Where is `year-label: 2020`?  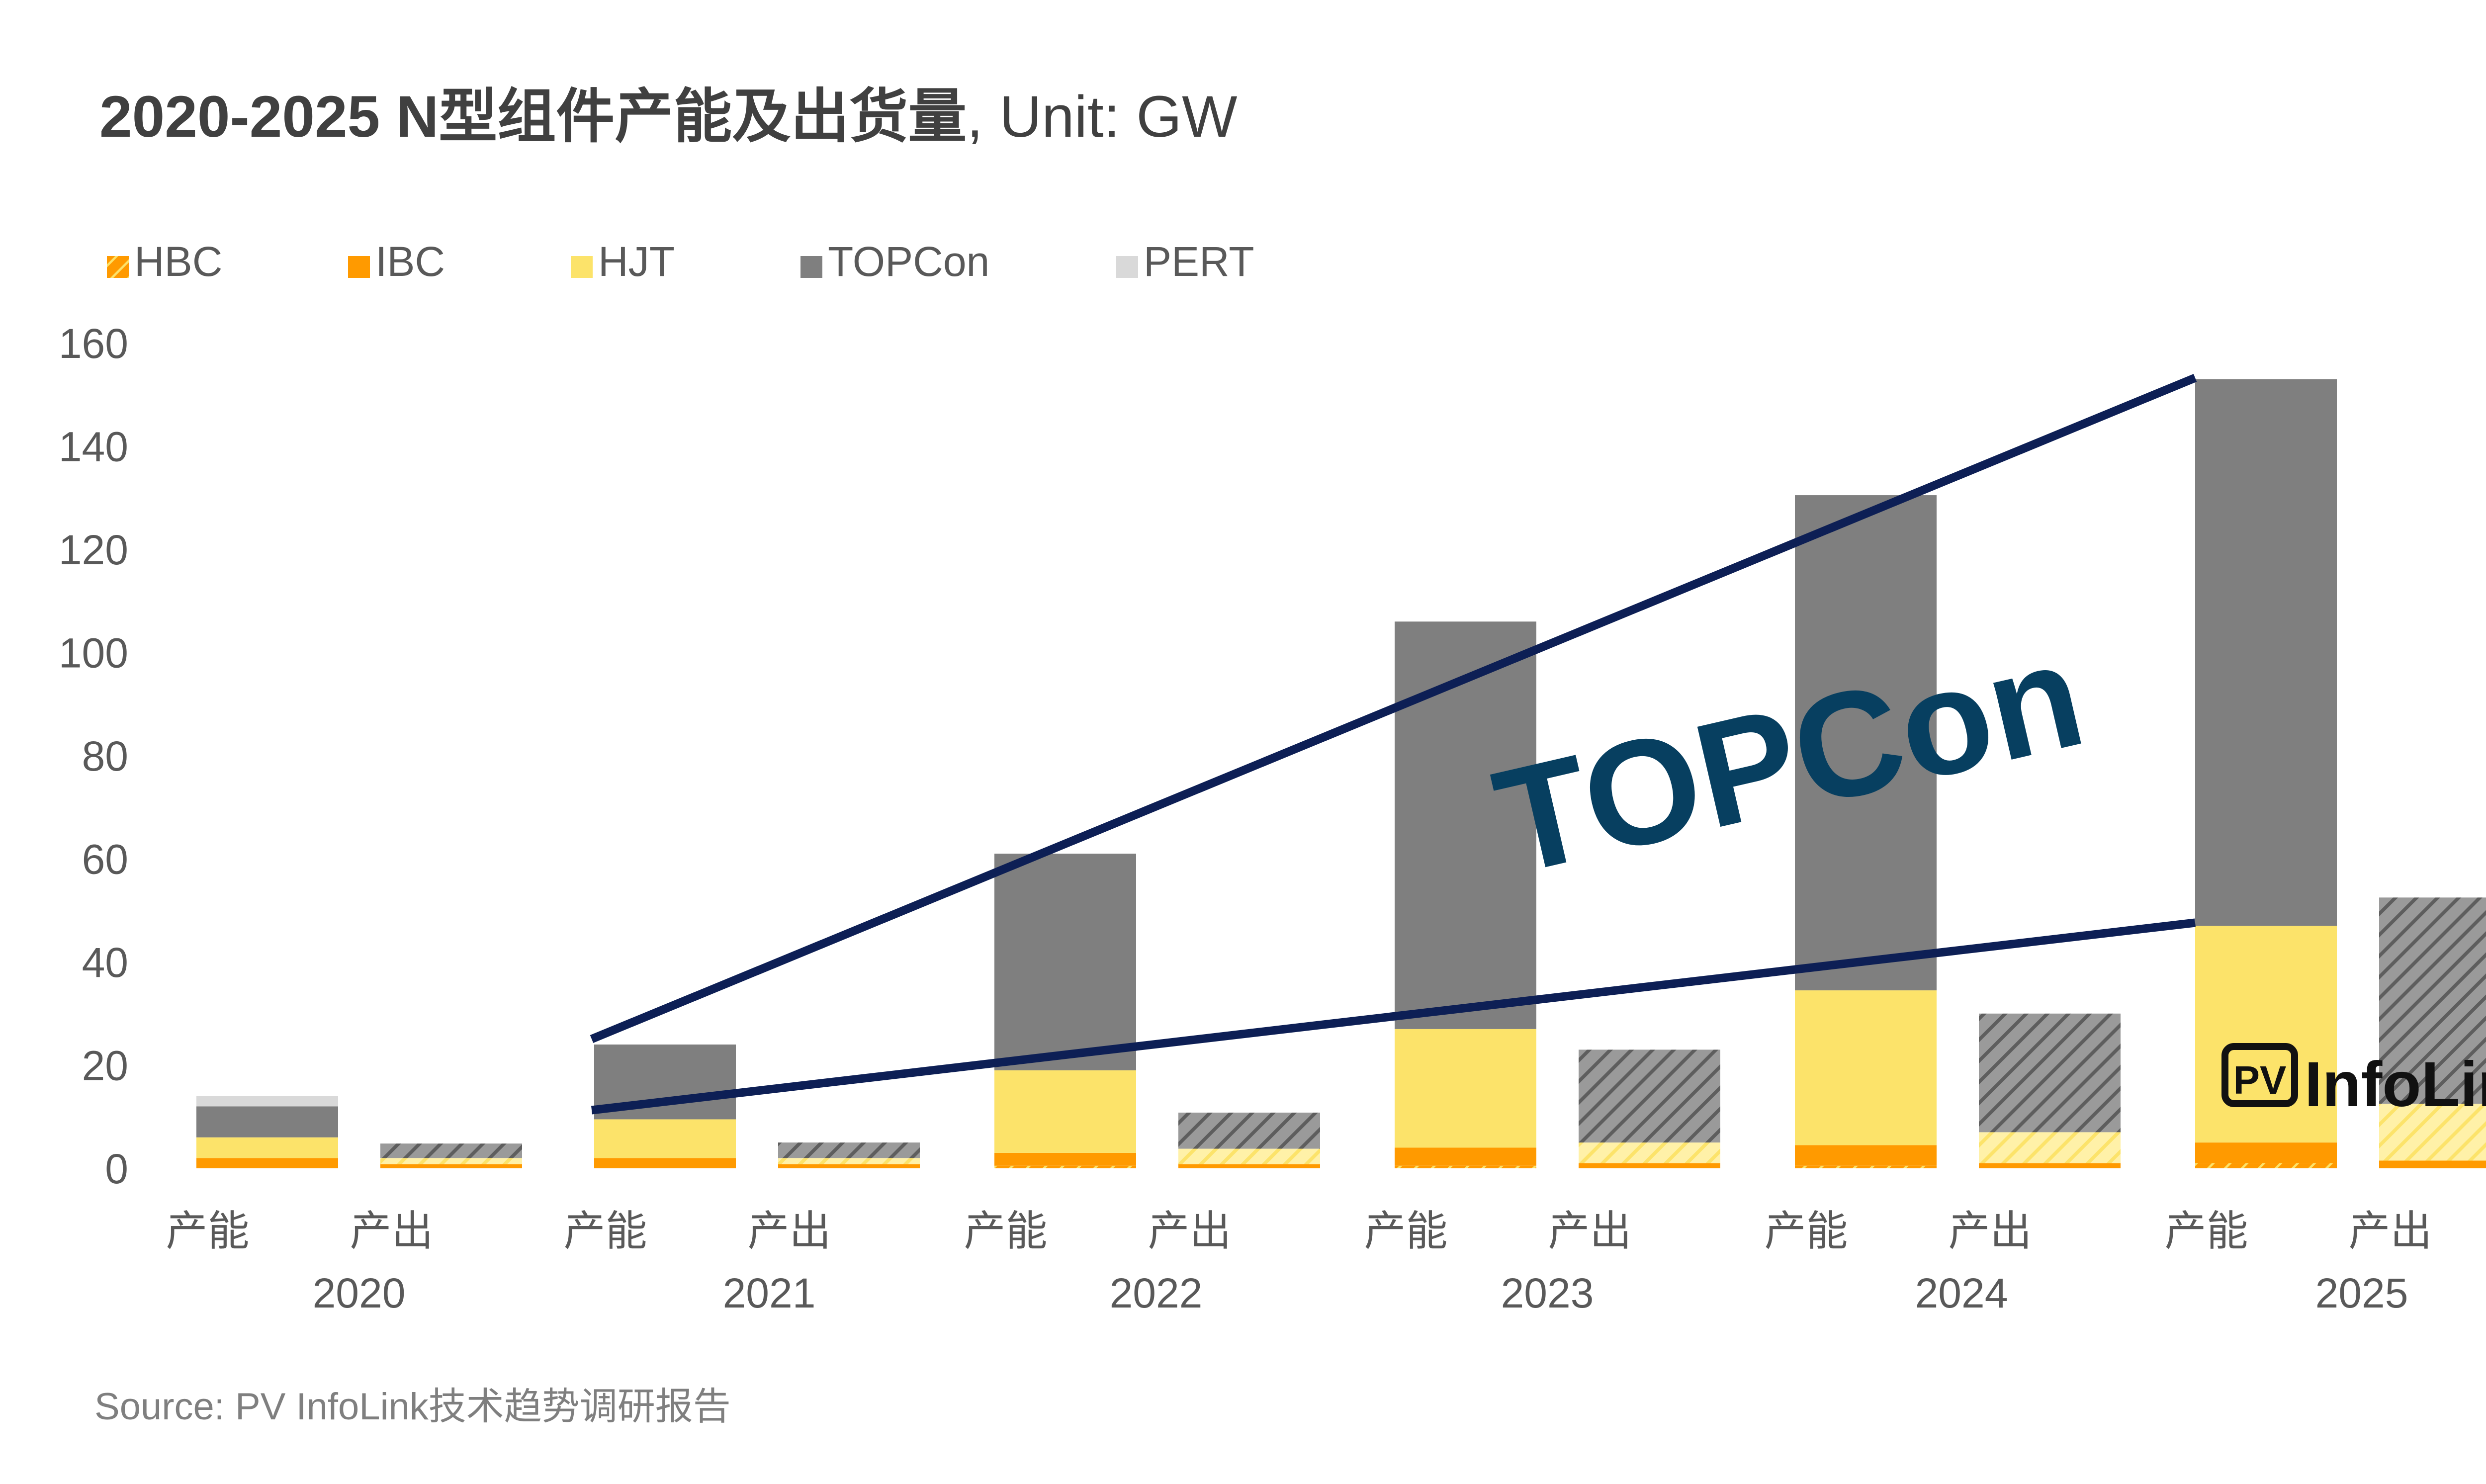 year-label: 2020 is located at coordinates (359, 1293).